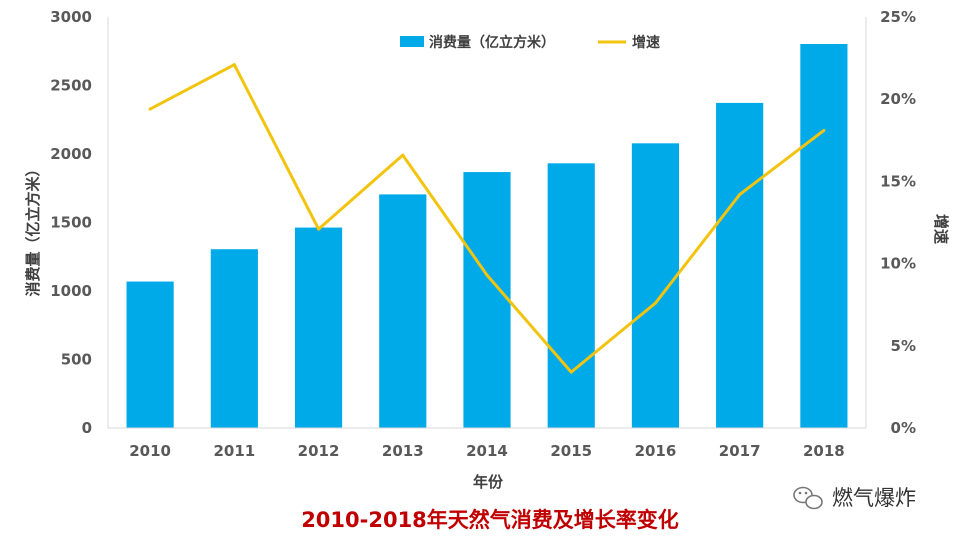 The width and height of the screenshot is (960, 544). I want to click on bar-2011, so click(234, 338).